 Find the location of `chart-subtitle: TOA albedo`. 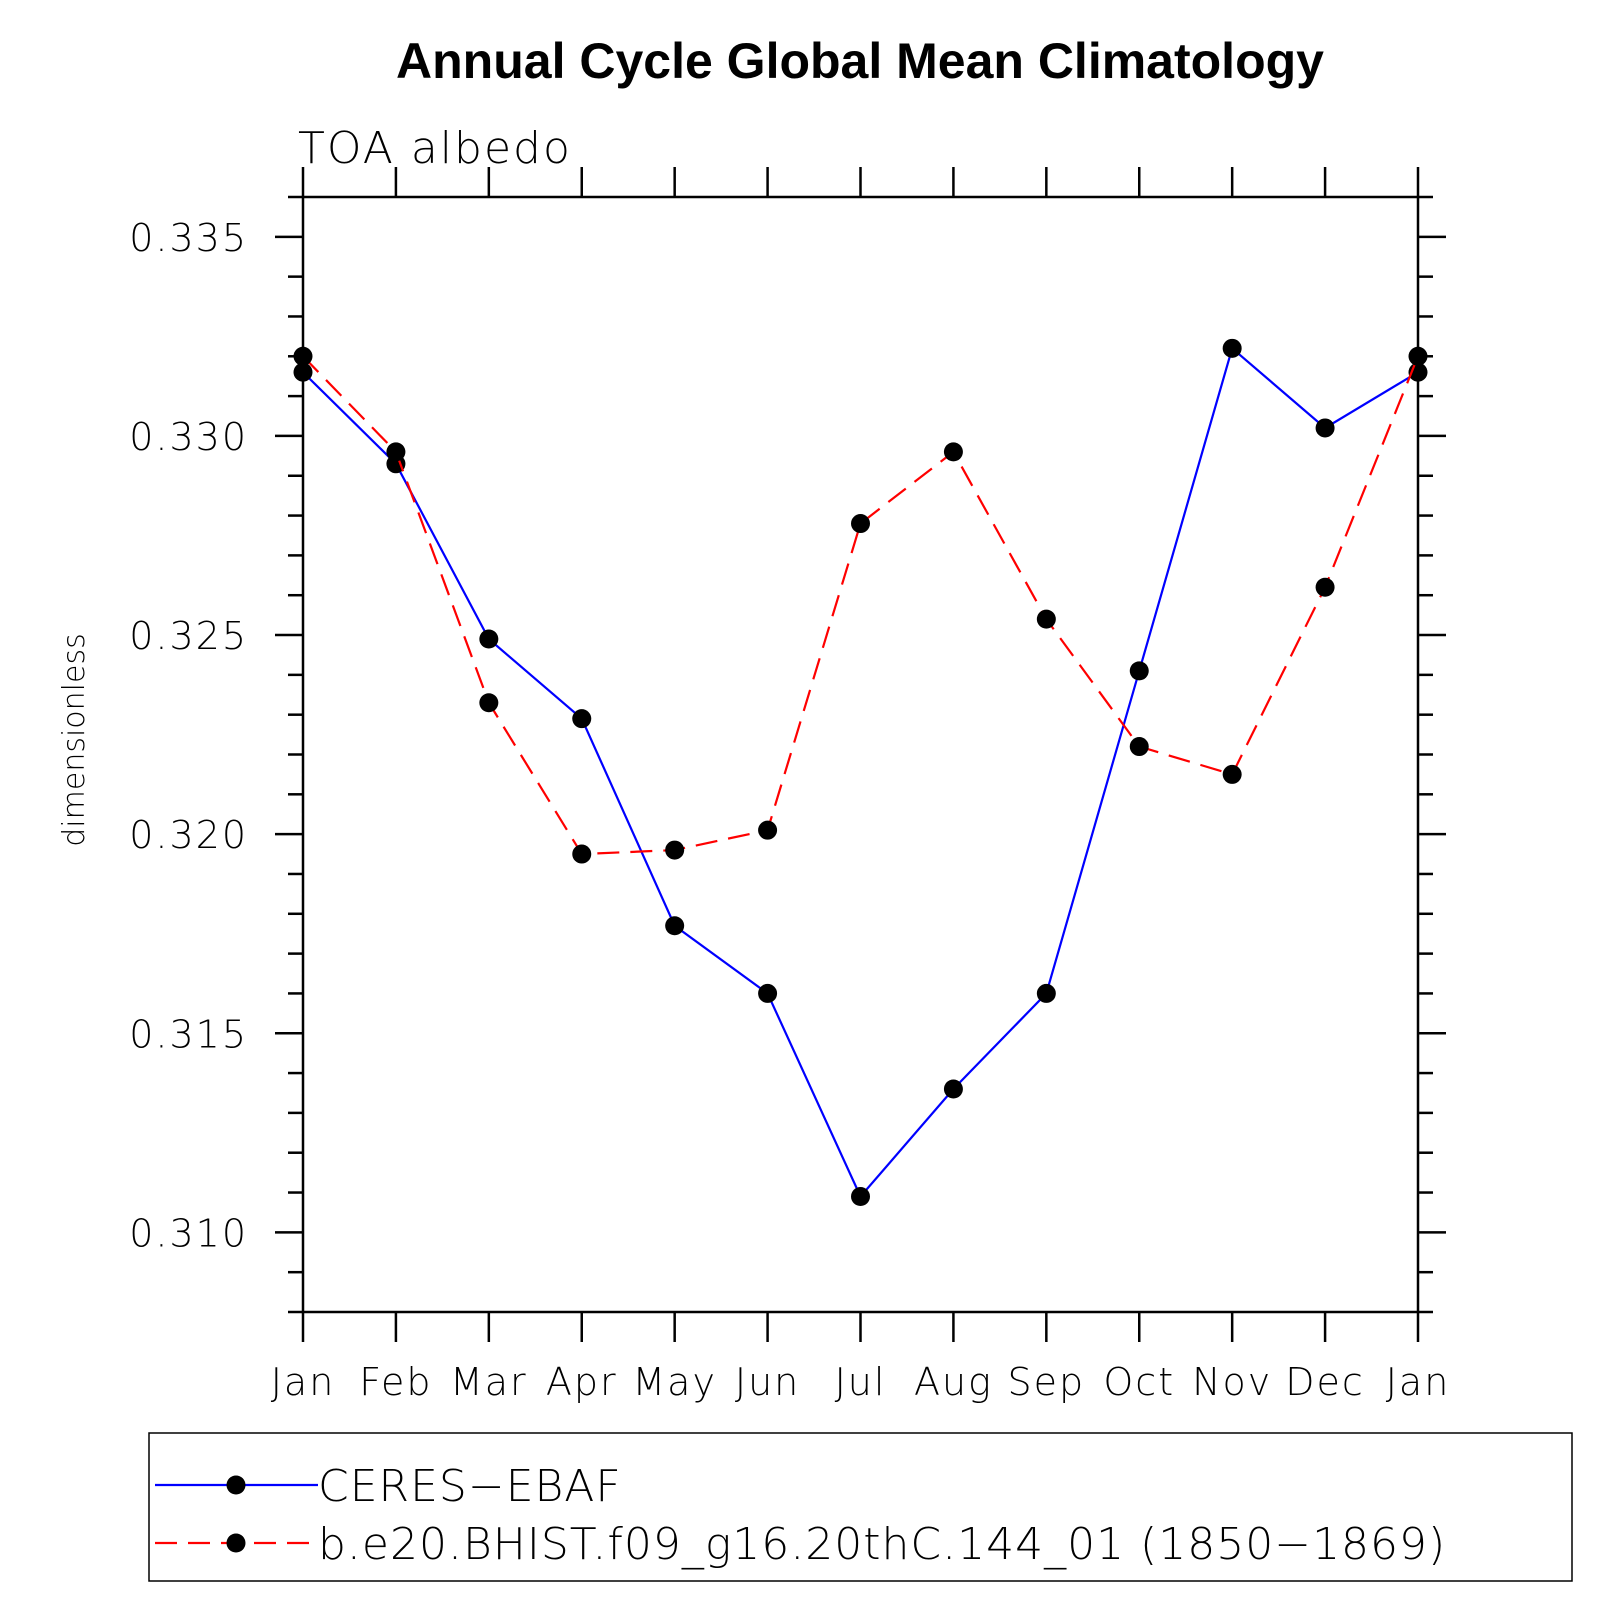

chart-subtitle: TOA albedo is located at coordinates (435, 148).